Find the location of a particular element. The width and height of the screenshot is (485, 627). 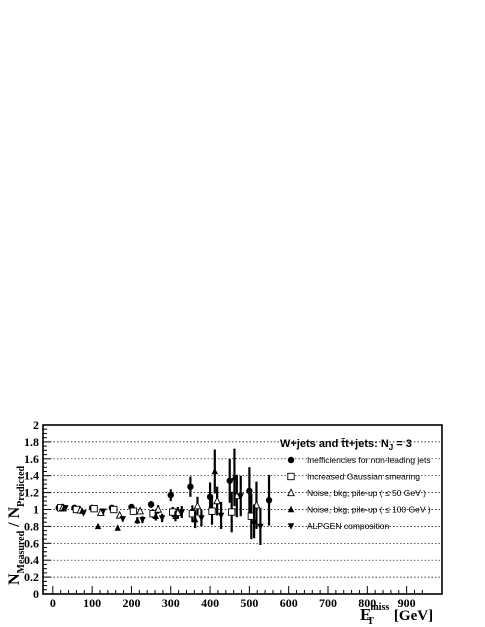

y-tick-label: 0.4 is located at coordinates (31, 560).